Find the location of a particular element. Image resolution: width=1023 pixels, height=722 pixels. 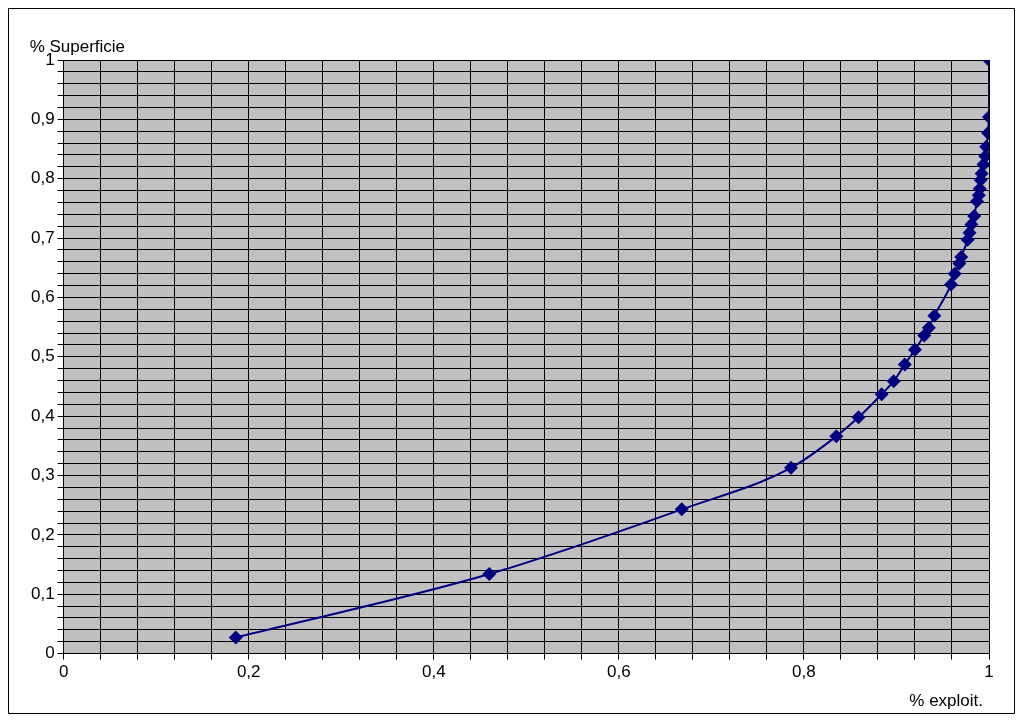

y-tick-label: 0,3 is located at coordinates (42, 475).